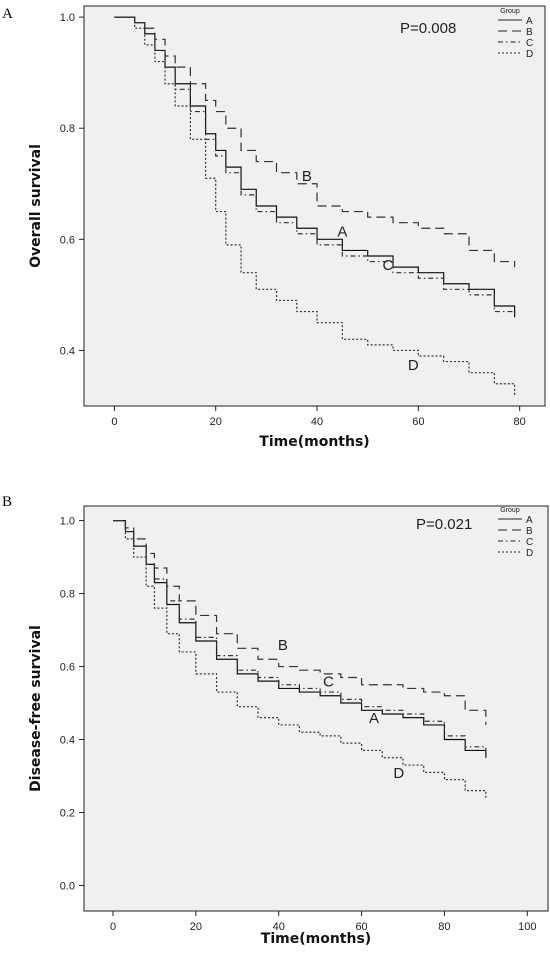 The height and width of the screenshot is (954, 550). What do you see at coordinates (36, 708) in the screenshot?
I see `y-axis-title: Disease-free survival` at bounding box center [36, 708].